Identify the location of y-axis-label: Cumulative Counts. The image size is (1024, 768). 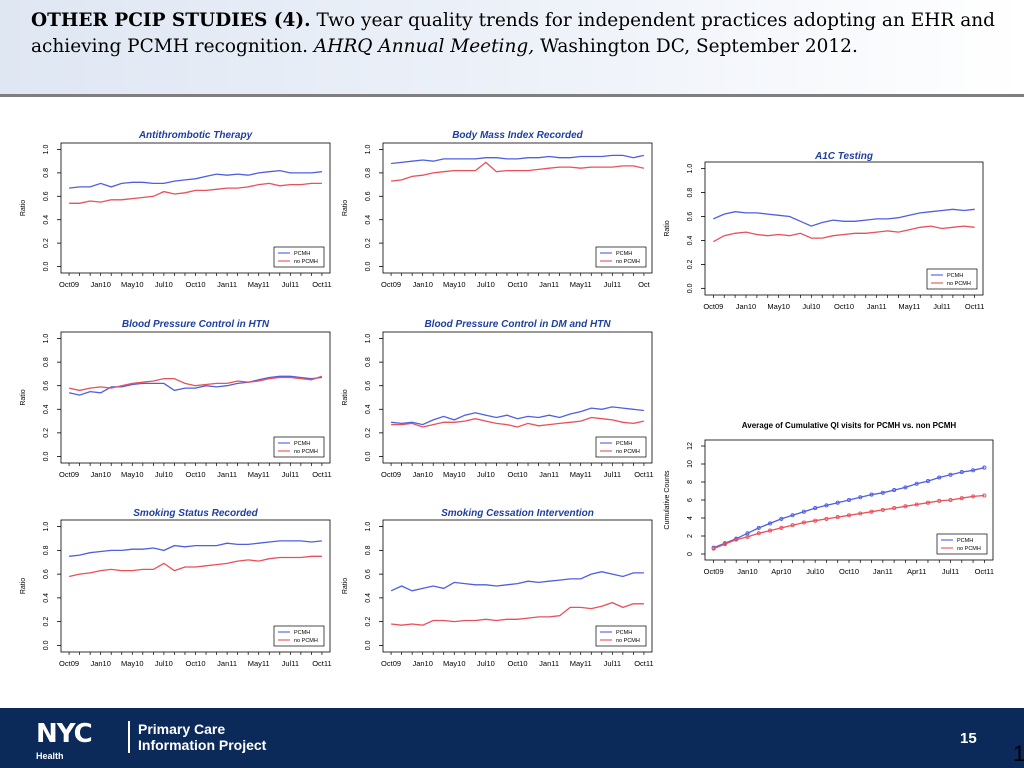
(667, 500).